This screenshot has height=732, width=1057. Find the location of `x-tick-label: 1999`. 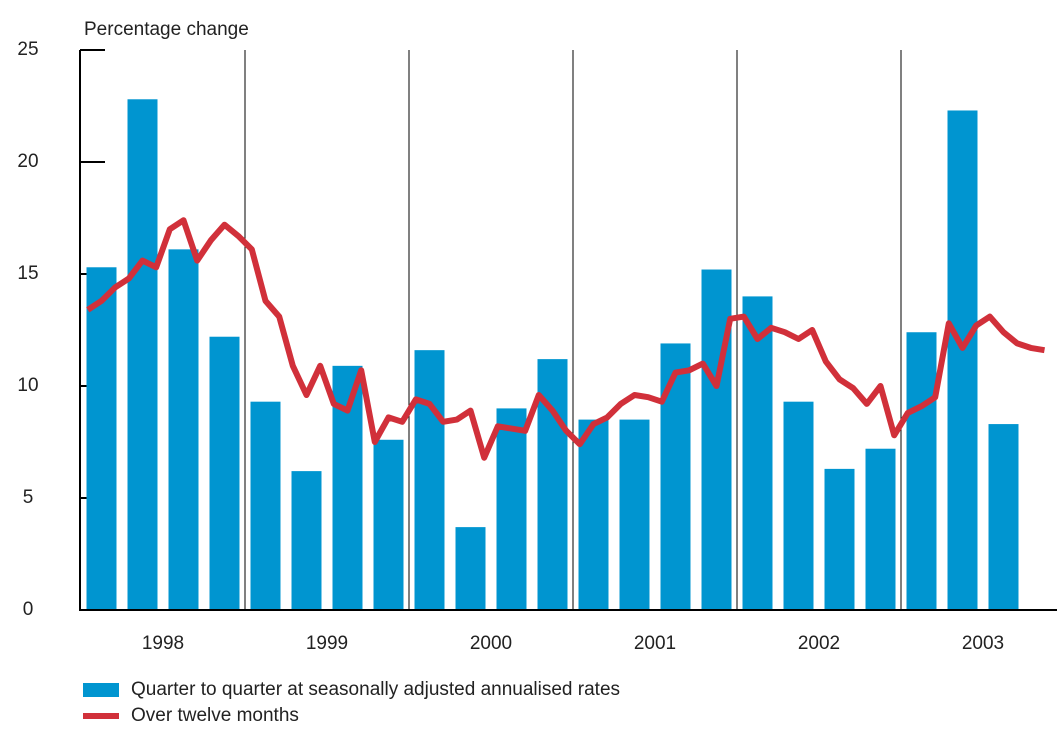

x-tick-label: 1999 is located at coordinates (327, 643).